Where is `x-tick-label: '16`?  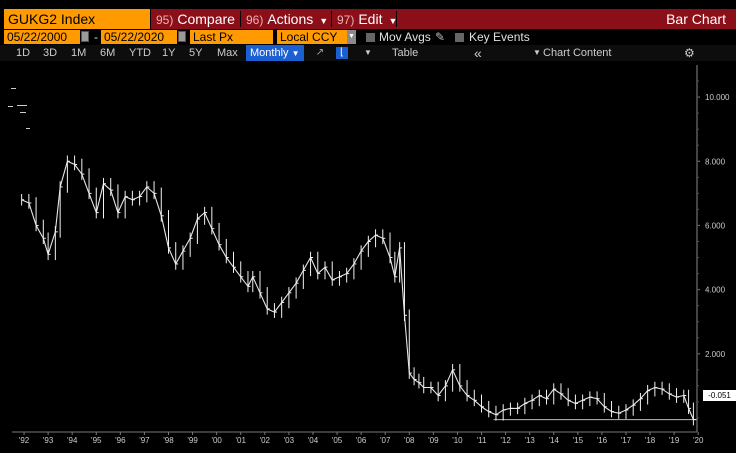 x-tick-label: '16 is located at coordinates (602, 440).